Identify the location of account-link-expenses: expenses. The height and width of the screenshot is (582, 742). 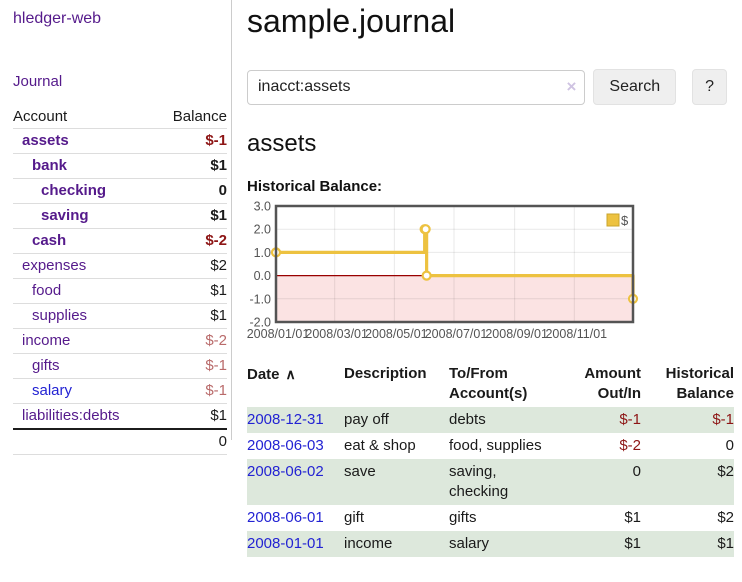
(54, 265).